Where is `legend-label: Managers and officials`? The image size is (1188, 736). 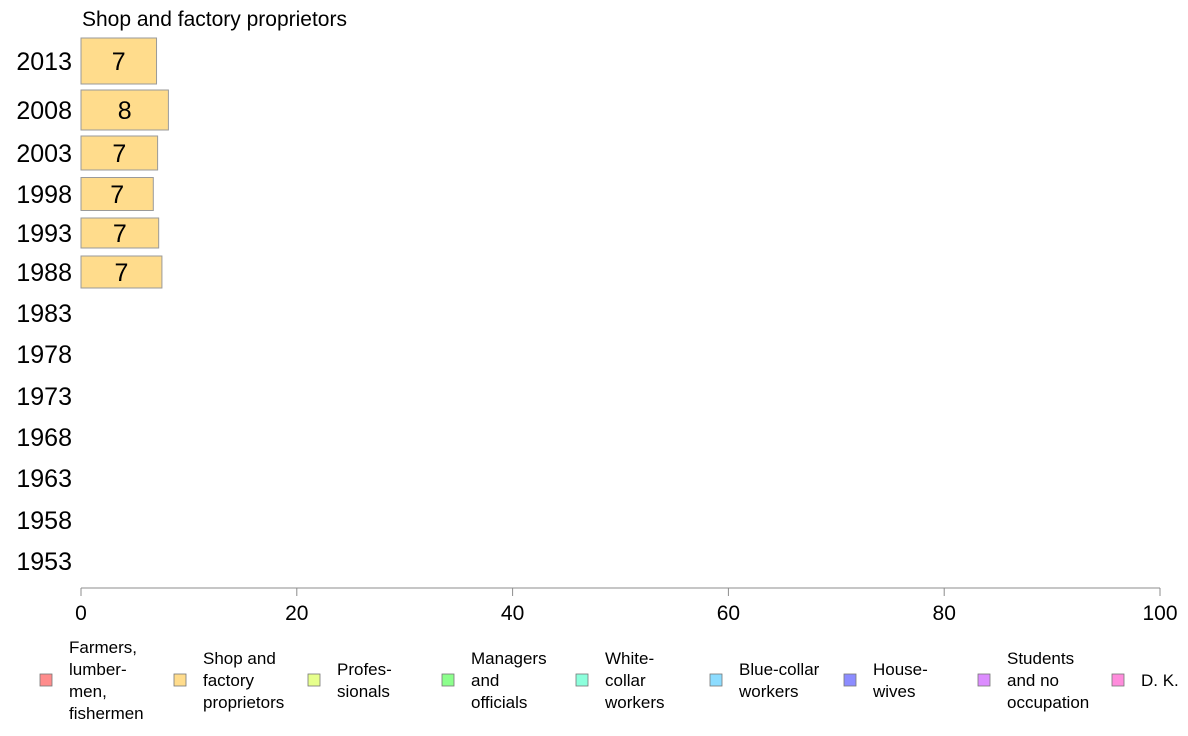
legend-label: Managers and officials is located at coordinates (509, 680).